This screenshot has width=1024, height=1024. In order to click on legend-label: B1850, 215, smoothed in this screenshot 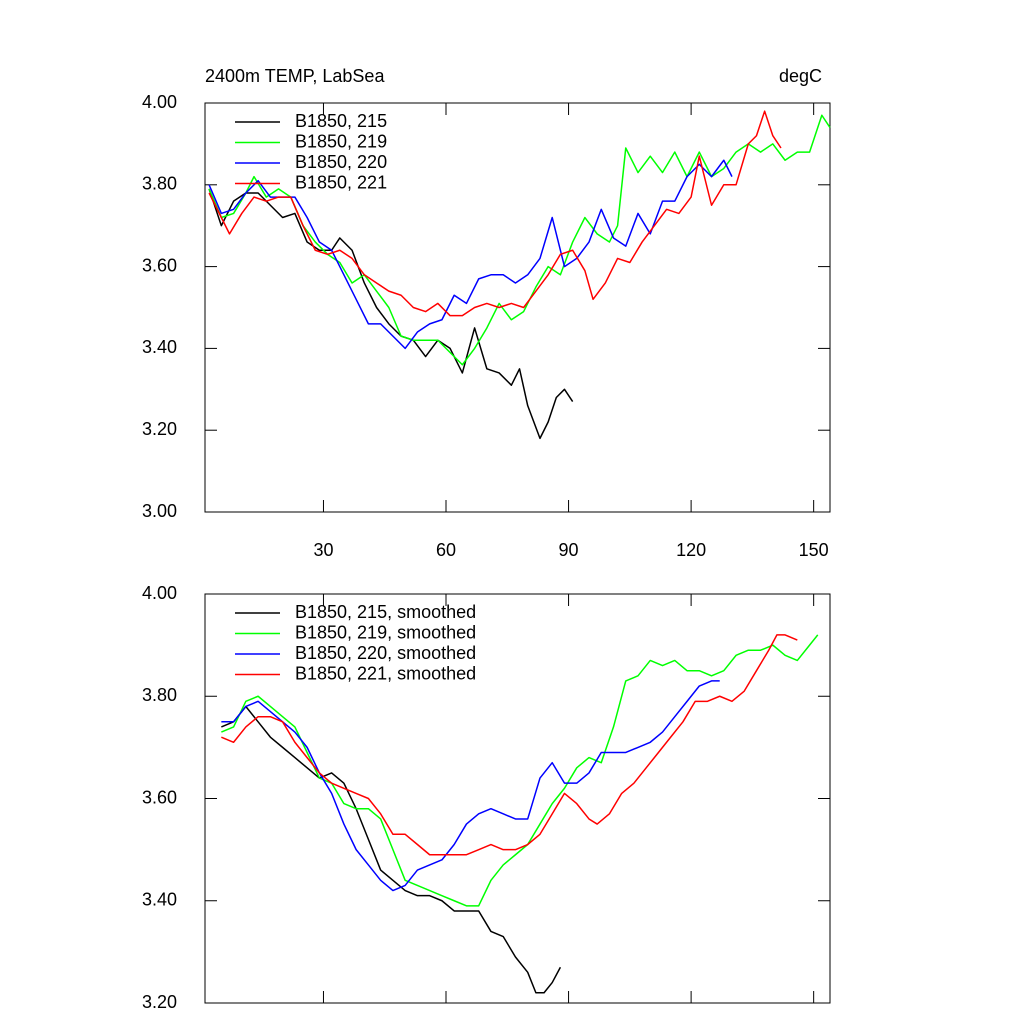, I will do `click(385, 612)`.